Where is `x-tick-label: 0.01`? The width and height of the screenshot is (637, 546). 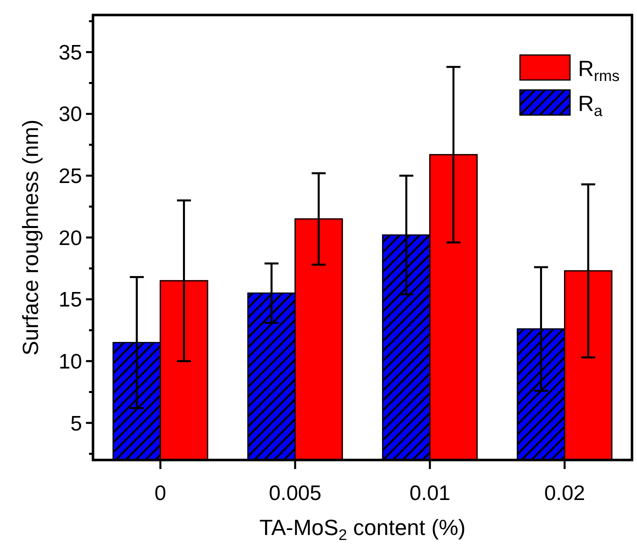
x-tick-label: 0.01 is located at coordinates (429, 493).